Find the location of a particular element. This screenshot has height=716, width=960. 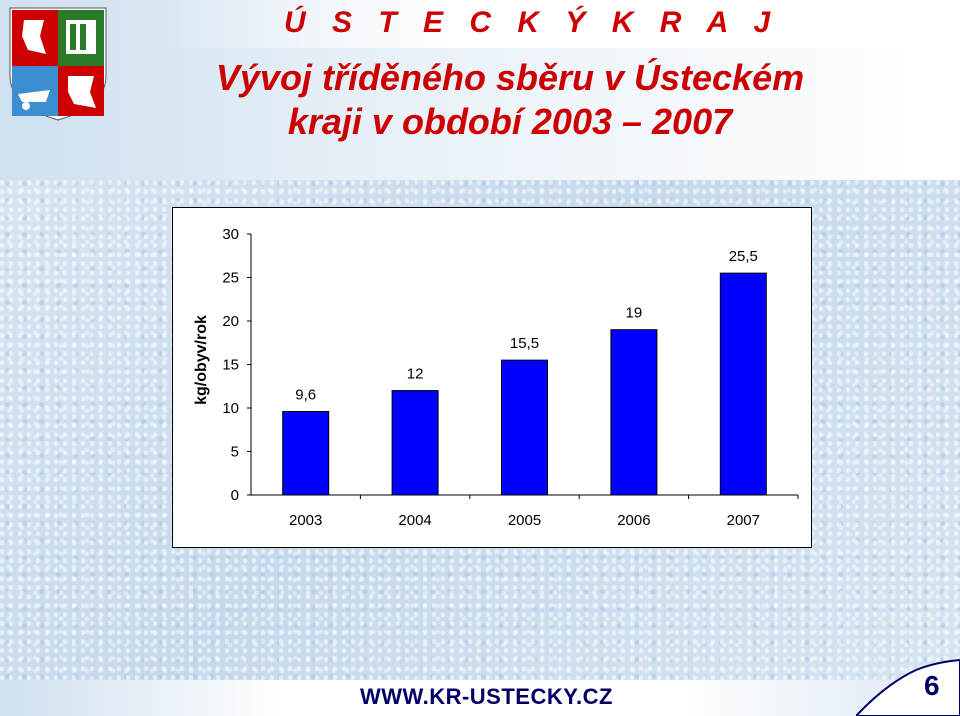

y-tick-label: 20 is located at coordinates (230, 321).